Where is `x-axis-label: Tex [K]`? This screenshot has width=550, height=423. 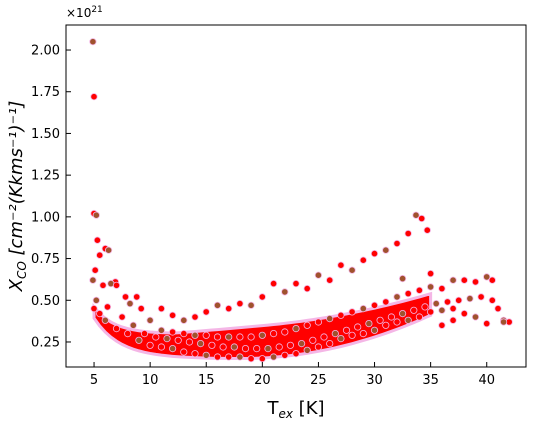 x-axis-label: Tex [K] is located at coordinates (295, 409).